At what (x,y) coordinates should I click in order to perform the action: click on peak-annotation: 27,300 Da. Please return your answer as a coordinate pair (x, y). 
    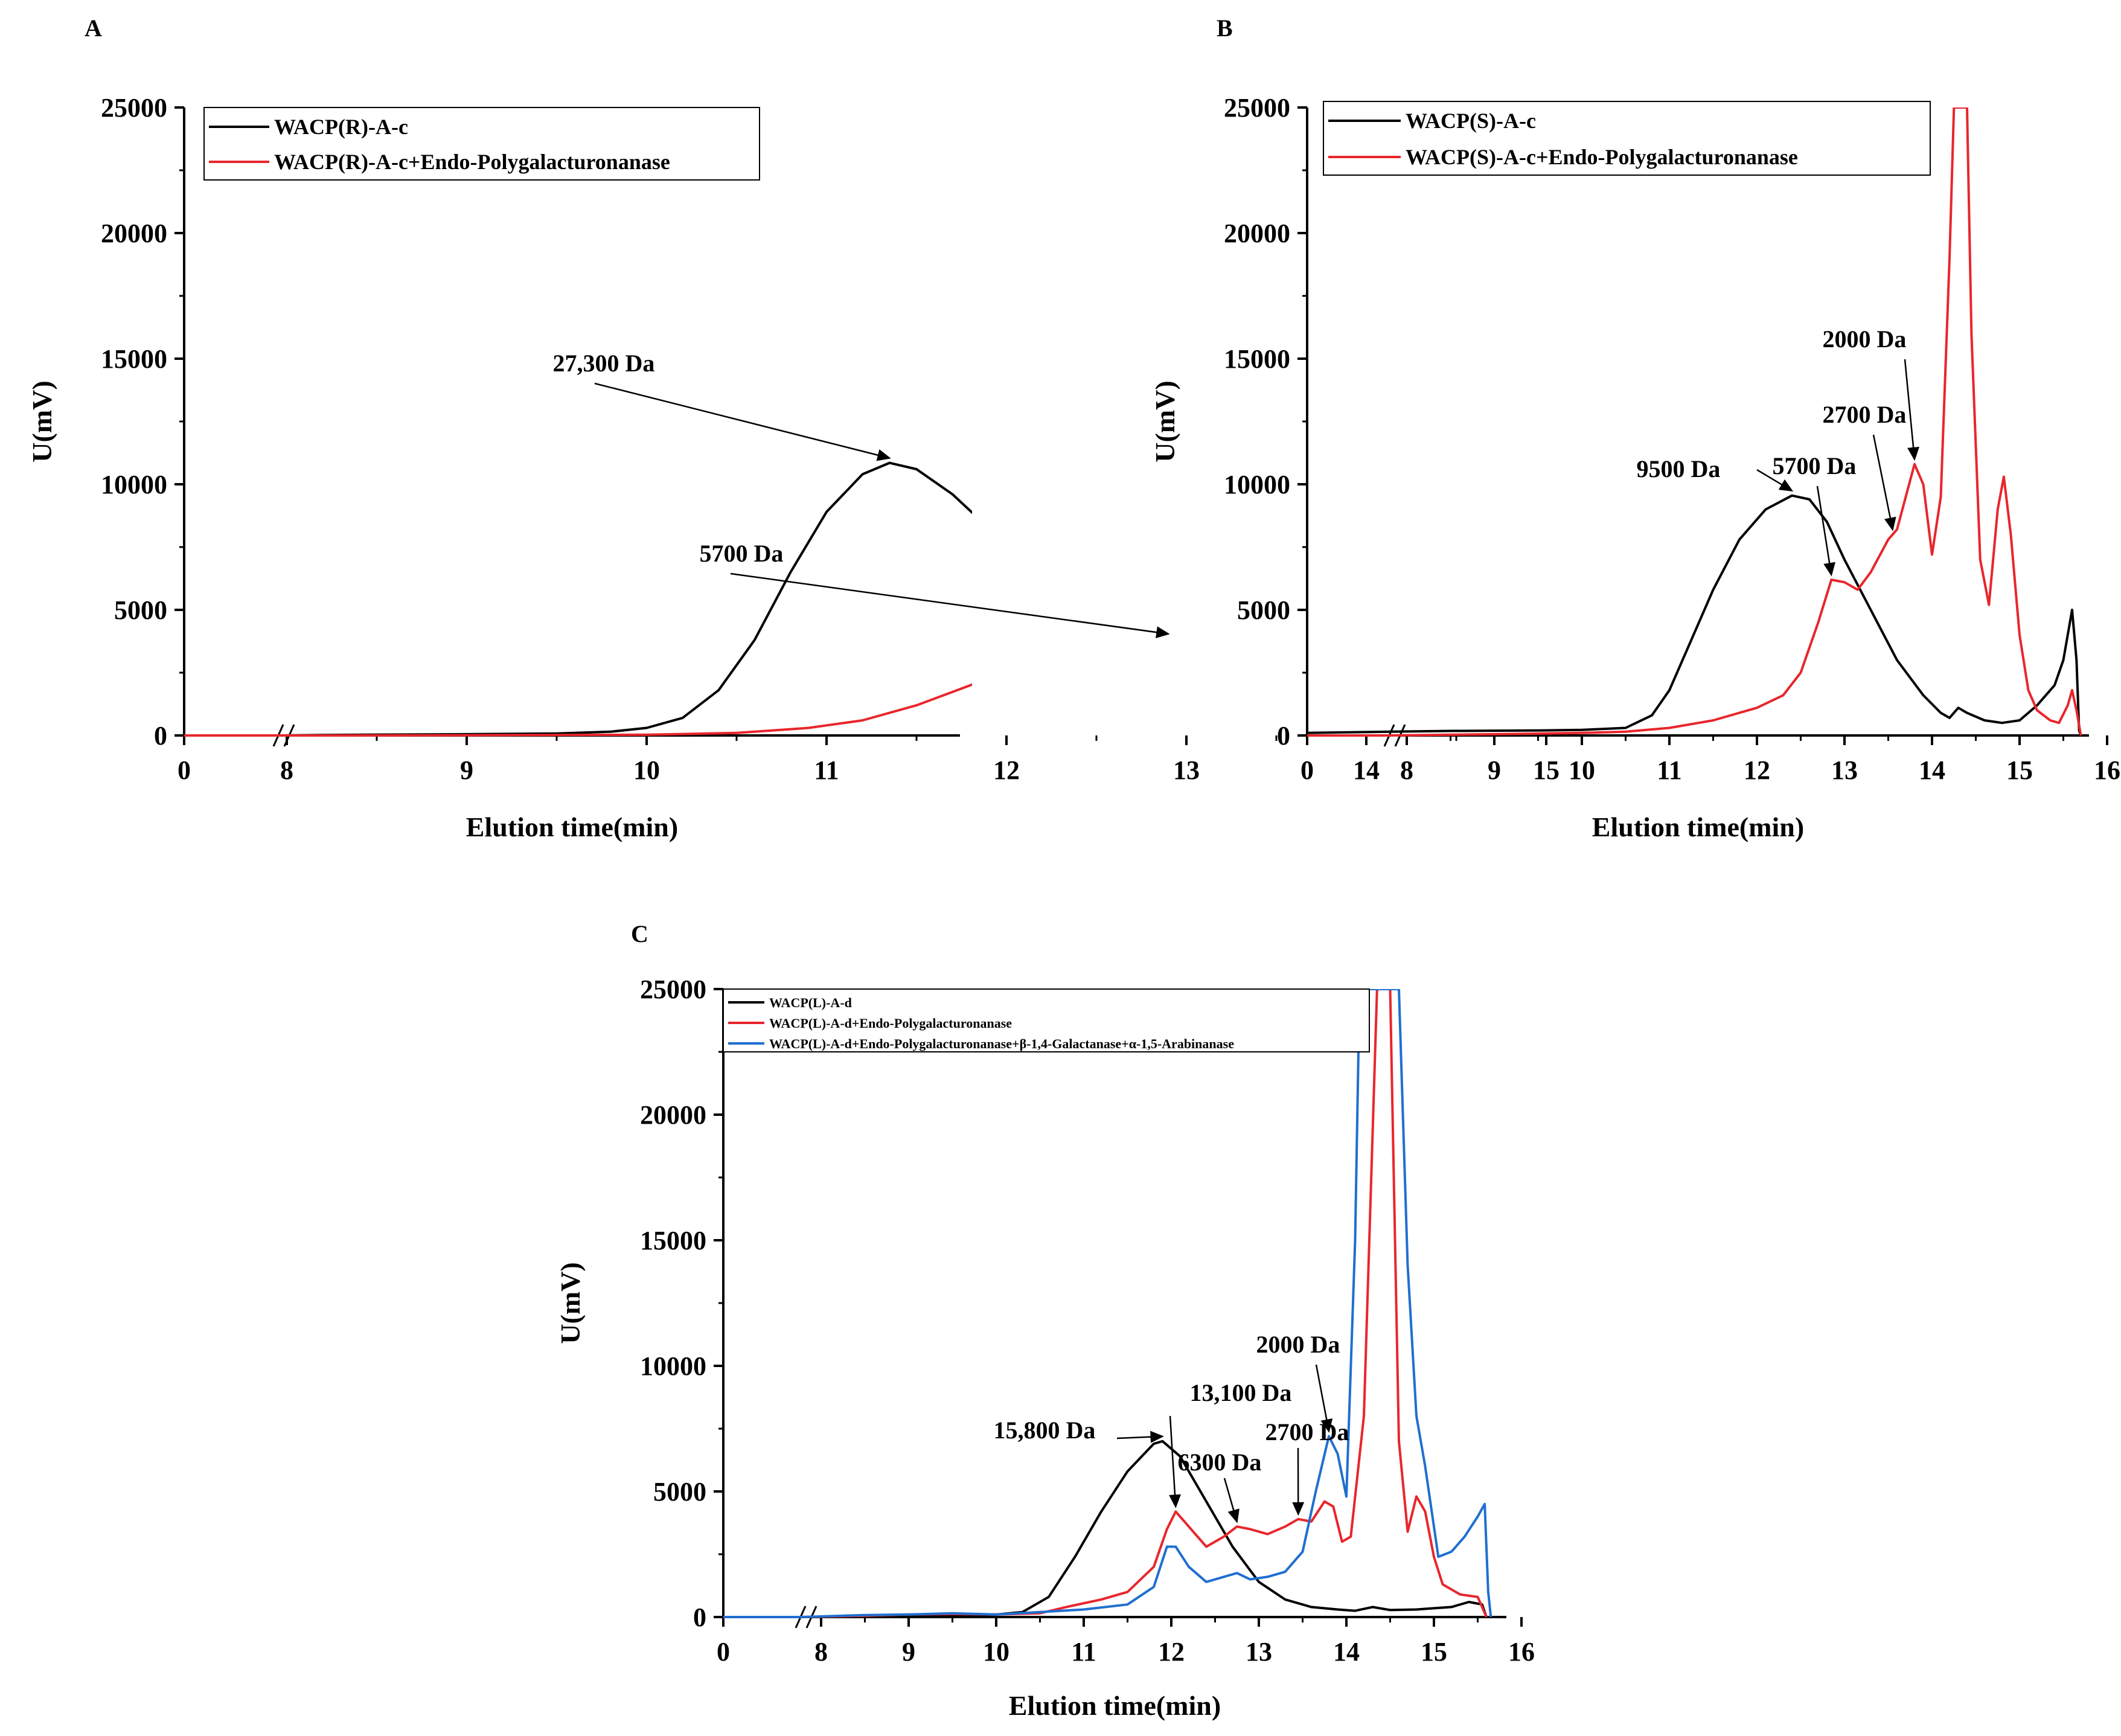
    Looking at the image, I should click on (604, 363).